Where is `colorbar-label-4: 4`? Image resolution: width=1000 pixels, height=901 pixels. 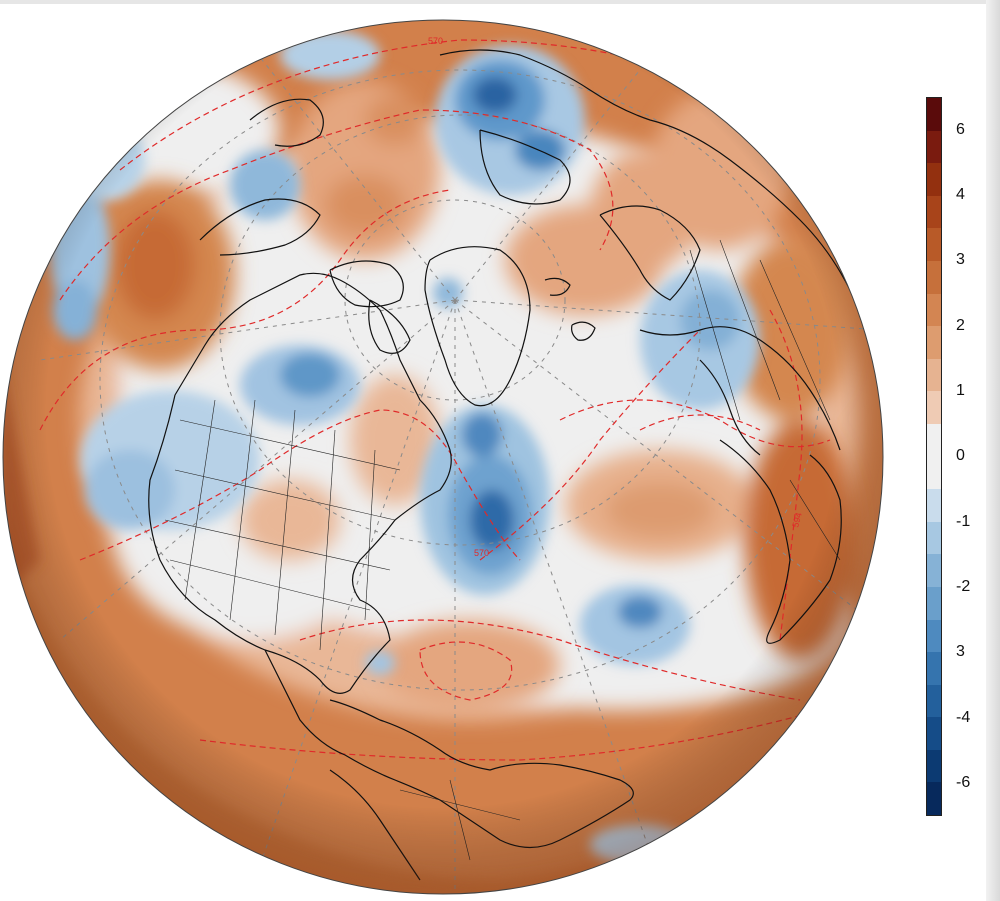 colorbar-label-4: 4 is located at coordinates (960, 194).